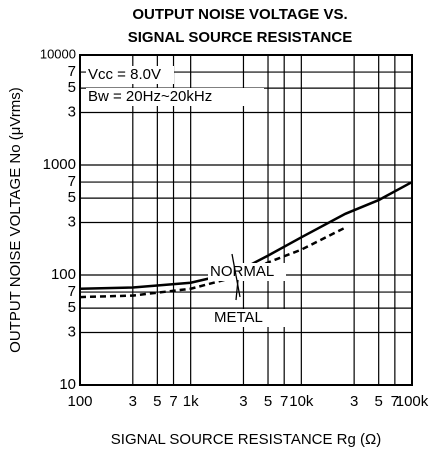 Image resolution: width=447 pixels, height=456 pixels. I want to click on y-axis-label: OUTPUT NOISE VOLTAGE No (μVrms), so click(15, 220).